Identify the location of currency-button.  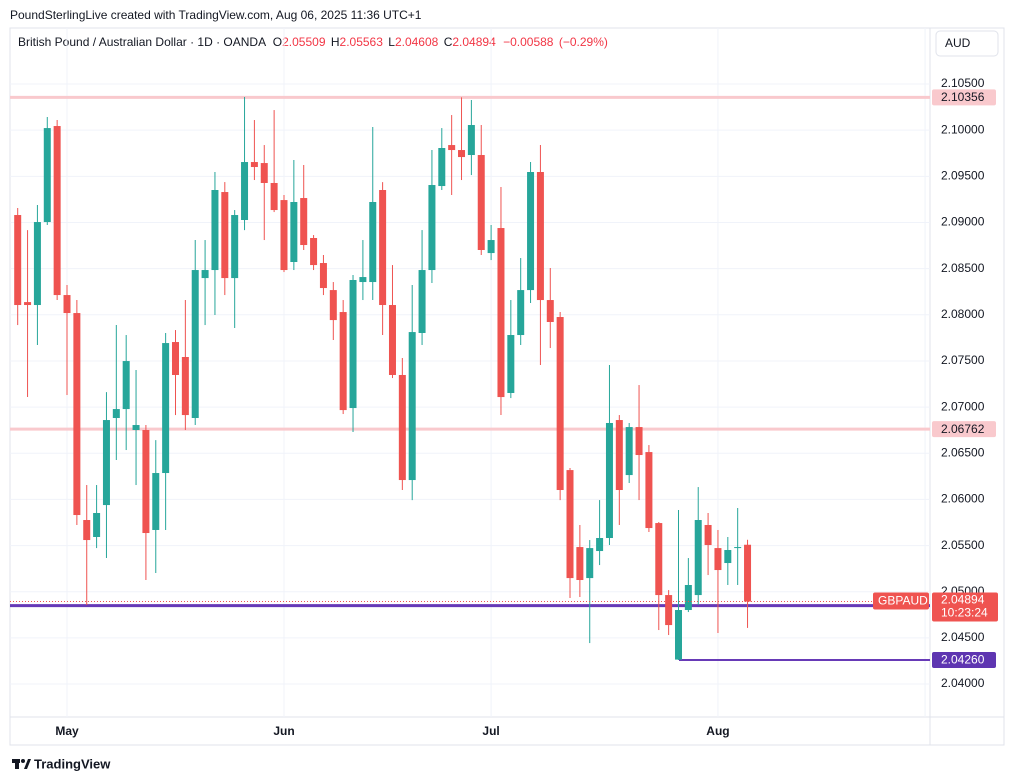
(967, 43).